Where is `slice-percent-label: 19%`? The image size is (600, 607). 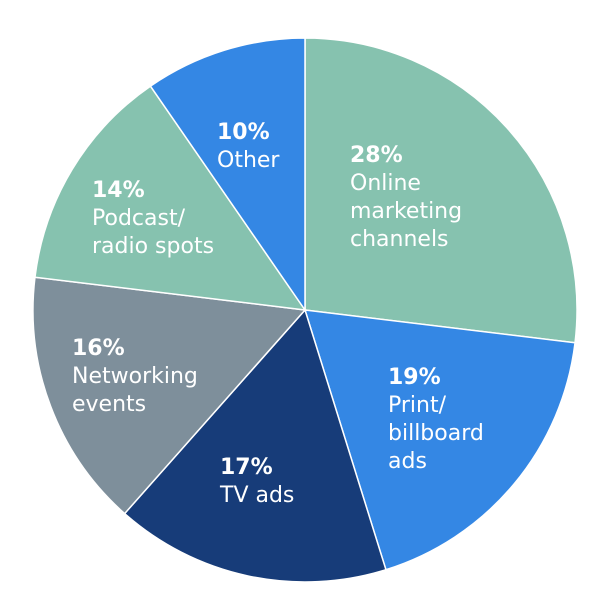
slice-percent-label: 19% is located at coordinates (414, 377).